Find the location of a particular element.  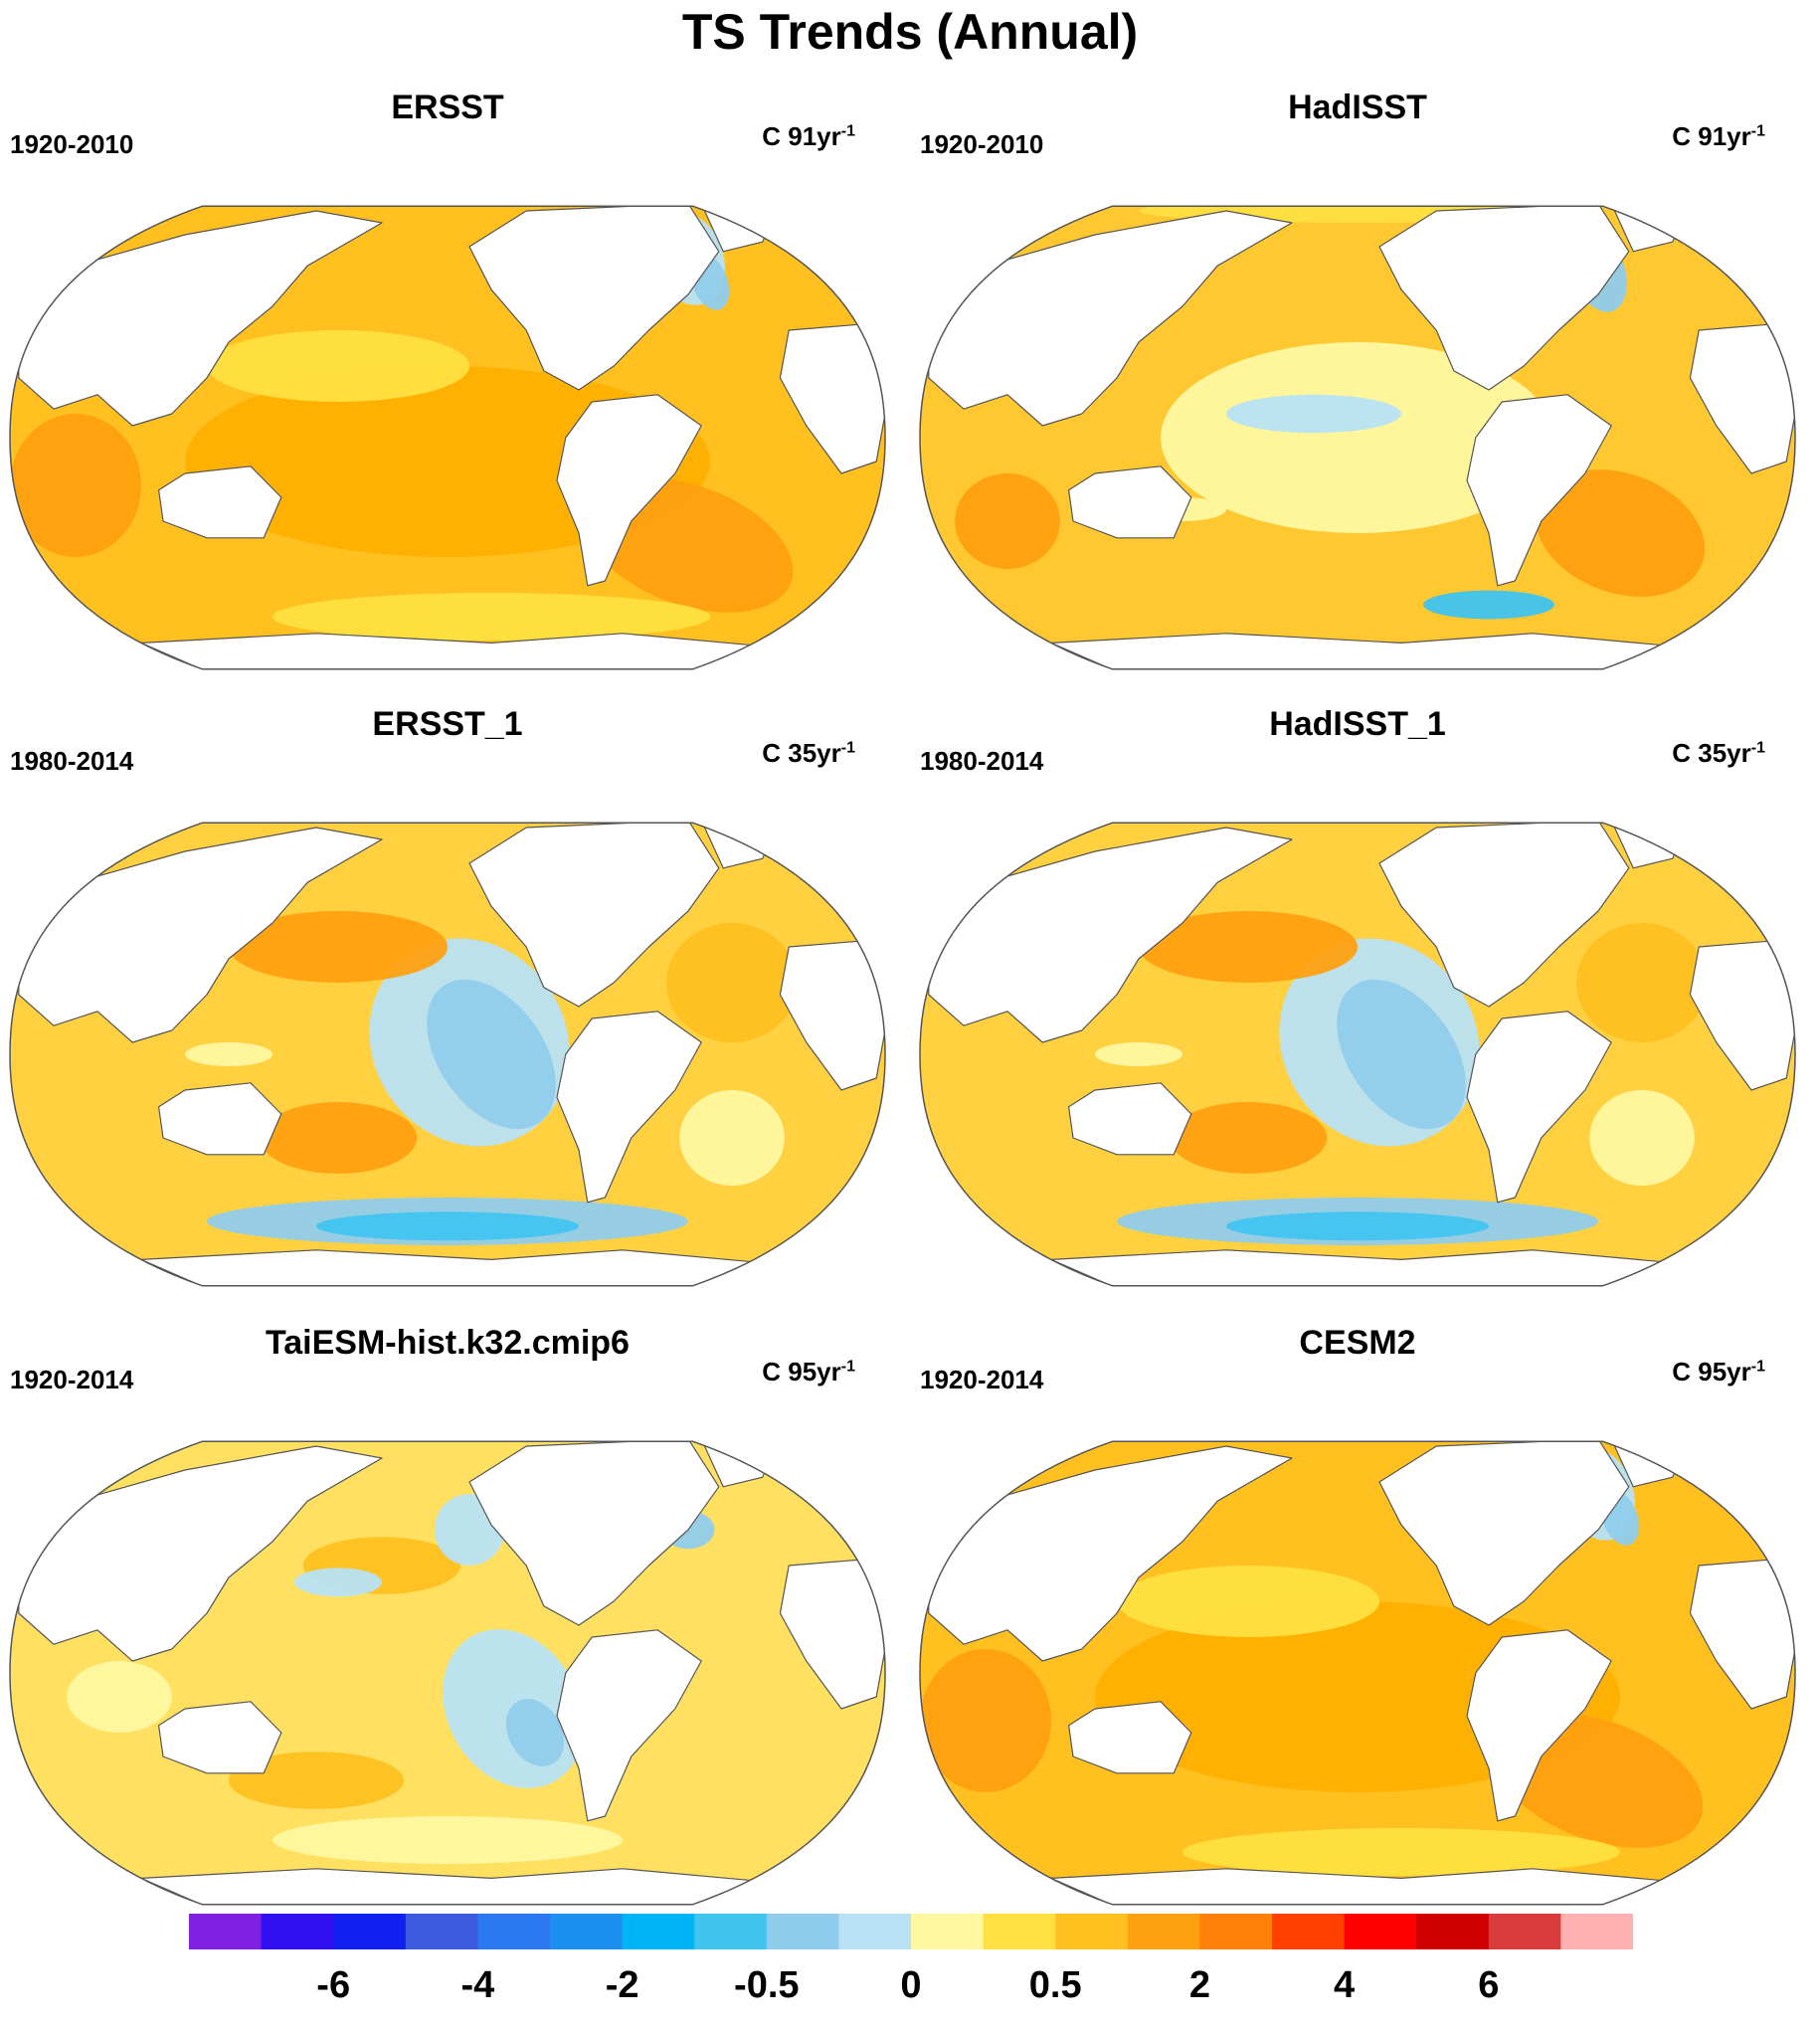

panel-hadisst: HadISST 1920-2010 C 91yr-1 is located at coordinates (1357, 379).